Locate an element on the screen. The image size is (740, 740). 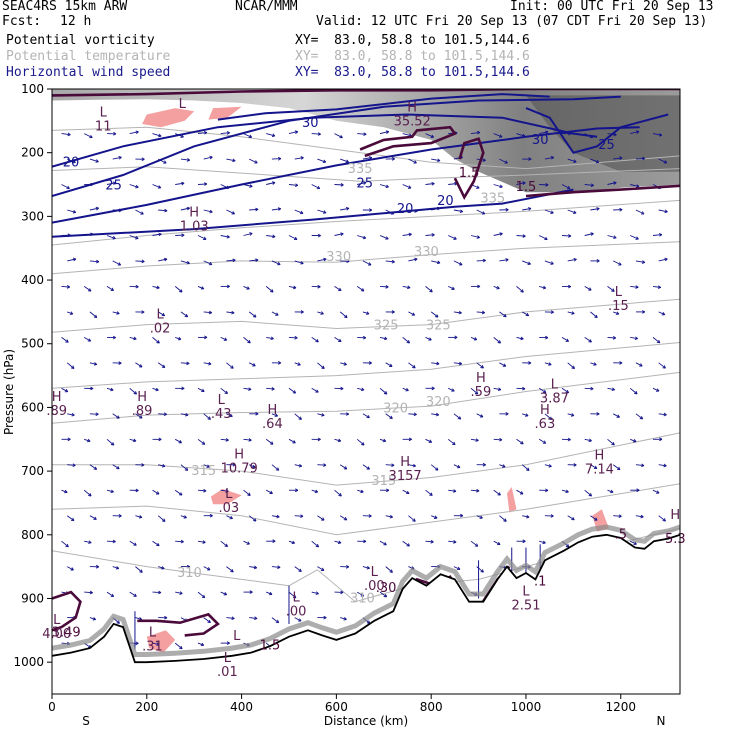
wind-speed-contour is located at coordinates (346, 175).